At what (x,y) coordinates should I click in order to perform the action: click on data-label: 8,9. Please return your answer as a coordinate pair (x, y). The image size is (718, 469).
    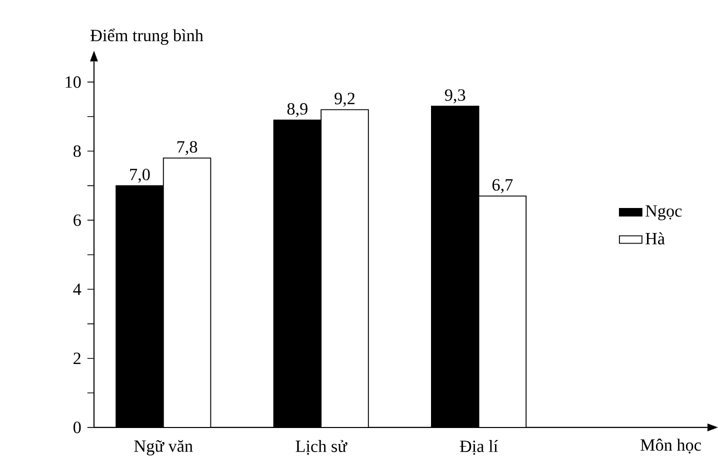
    Looking at the image, I should click on (297, 110).